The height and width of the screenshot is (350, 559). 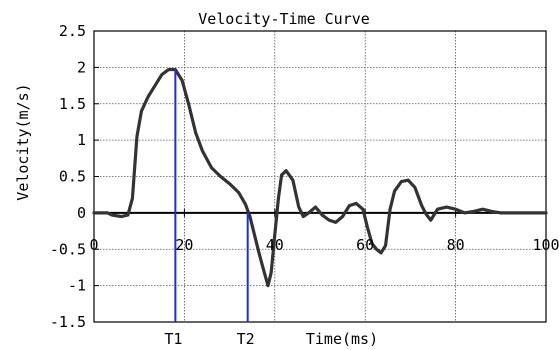 What do you see at coordinates (72, 31) in the screenshot?
I see `y-tick-label: 2.5` at bounding box center [72, 31].